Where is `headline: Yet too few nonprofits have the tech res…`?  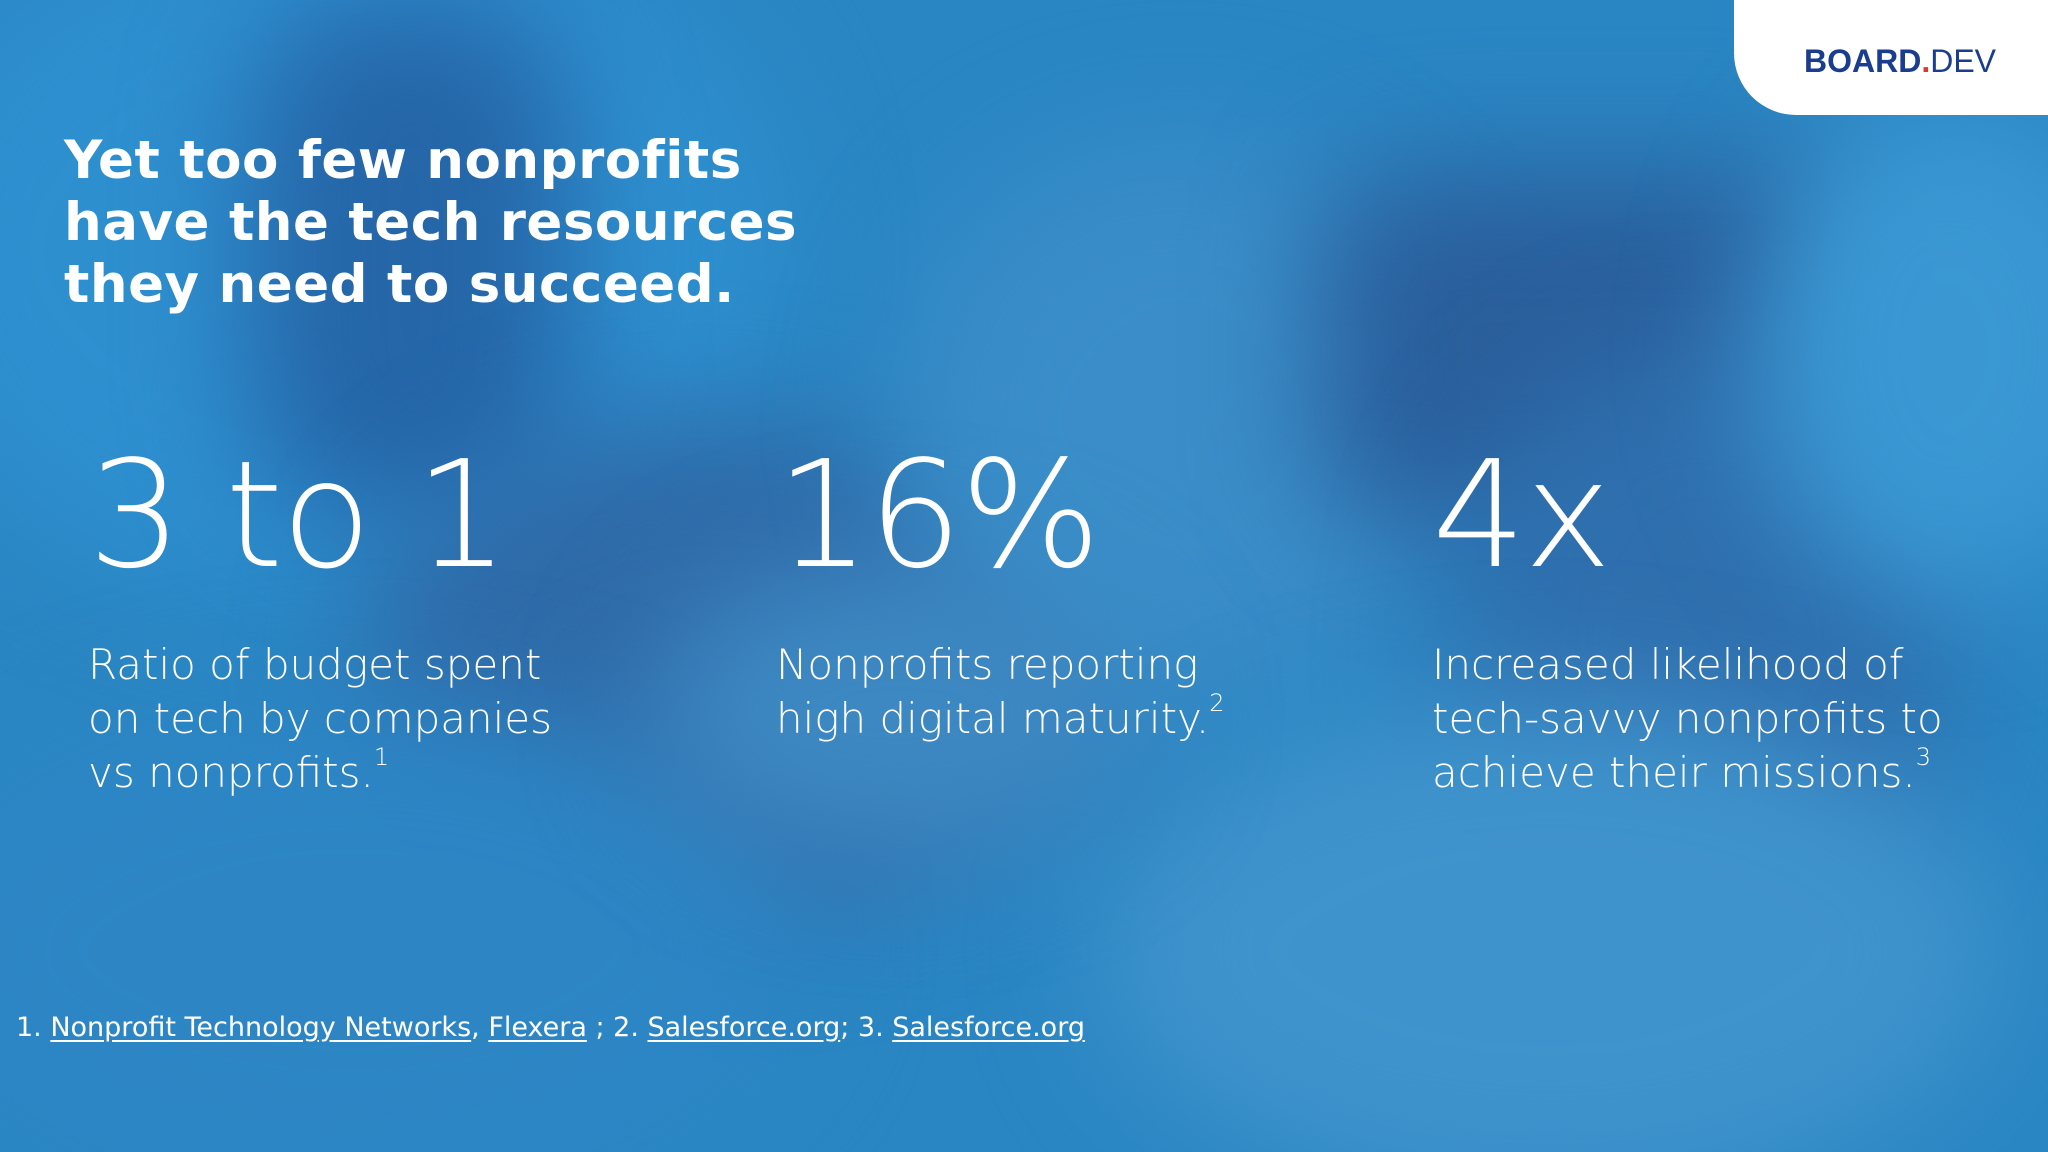
headline: Yet too few nonprofits have the tech res… is located at coordinates (430, 223).